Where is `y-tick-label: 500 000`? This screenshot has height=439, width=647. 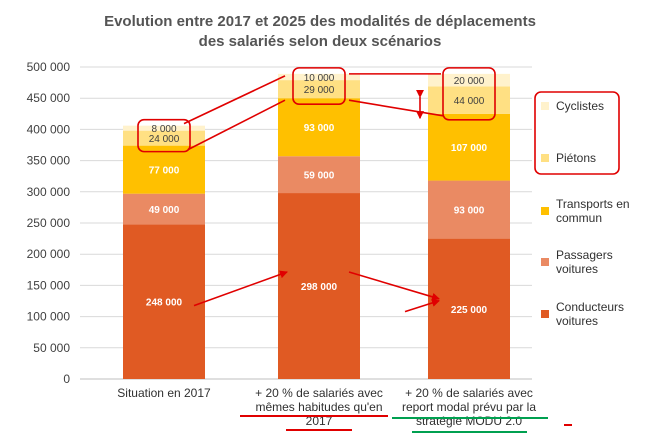 y-tick-label: 500 000 is located at coordinates (49, 67).